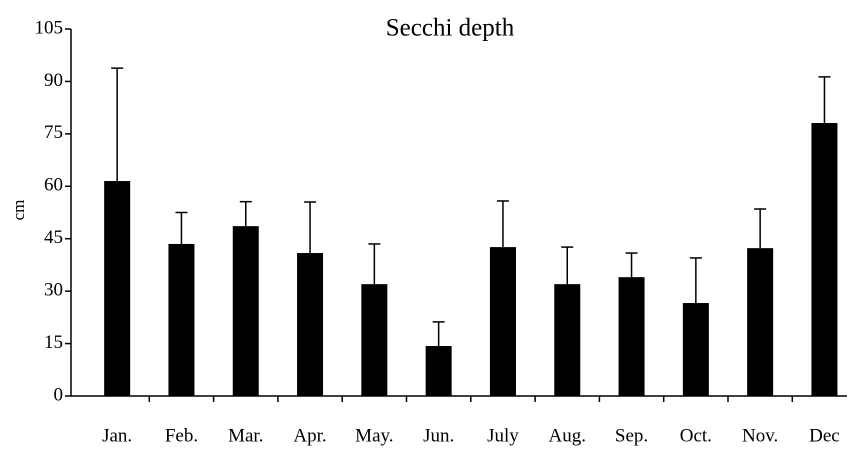 The width and height of the screenshot is (849, 451). What do you see at coordinates (53, 290) in the screenshot?
I see `y-tick-label: 30` at bounding box center [53, 290].